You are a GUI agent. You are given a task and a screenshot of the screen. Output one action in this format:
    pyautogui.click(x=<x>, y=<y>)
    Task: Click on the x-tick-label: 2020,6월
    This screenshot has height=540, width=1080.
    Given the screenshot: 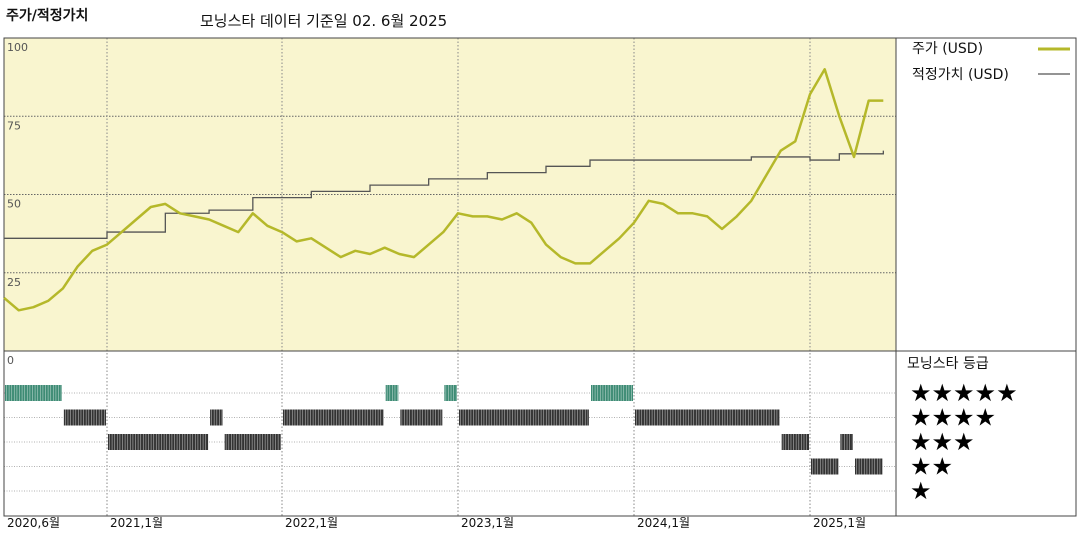 What is the action you would take?
    pyautogui.click(x=33, y=523)
    